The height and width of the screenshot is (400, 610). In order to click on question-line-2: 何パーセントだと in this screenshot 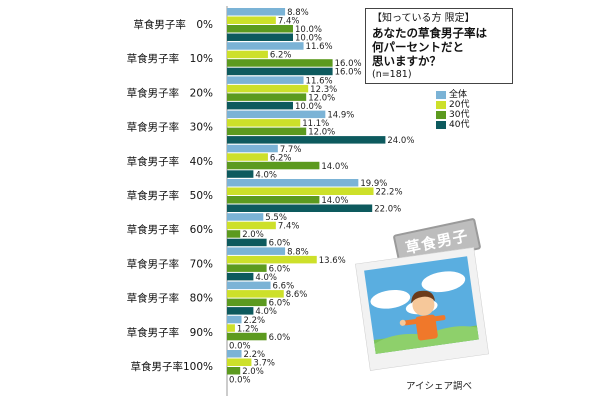, I will do `click(418, 47)`.